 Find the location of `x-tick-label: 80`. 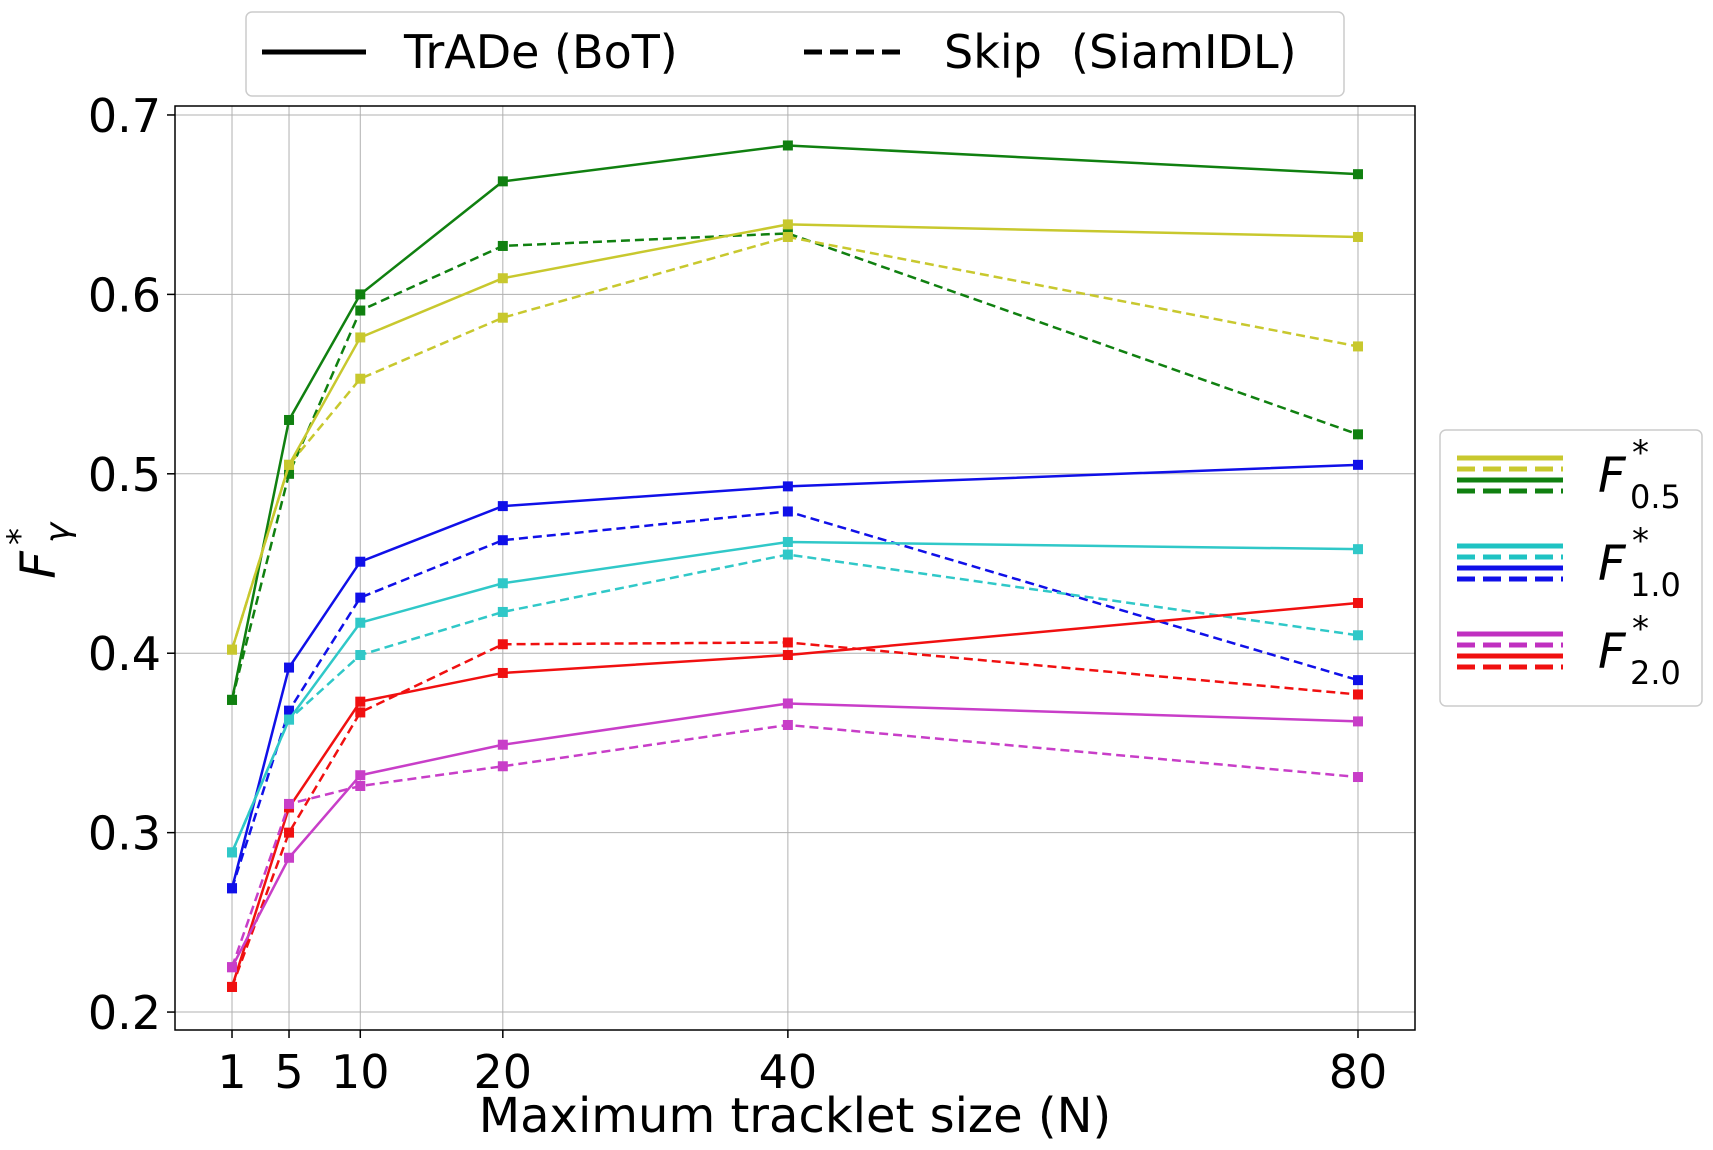

x-tick-label: 80 is located at coordinates (1358, 1072).